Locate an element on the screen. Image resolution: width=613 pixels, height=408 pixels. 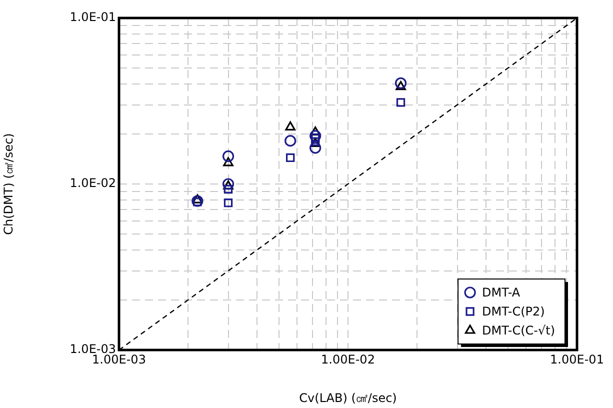
legend-label: DMT-C(C-√t) is located at coordinates (519, 331).